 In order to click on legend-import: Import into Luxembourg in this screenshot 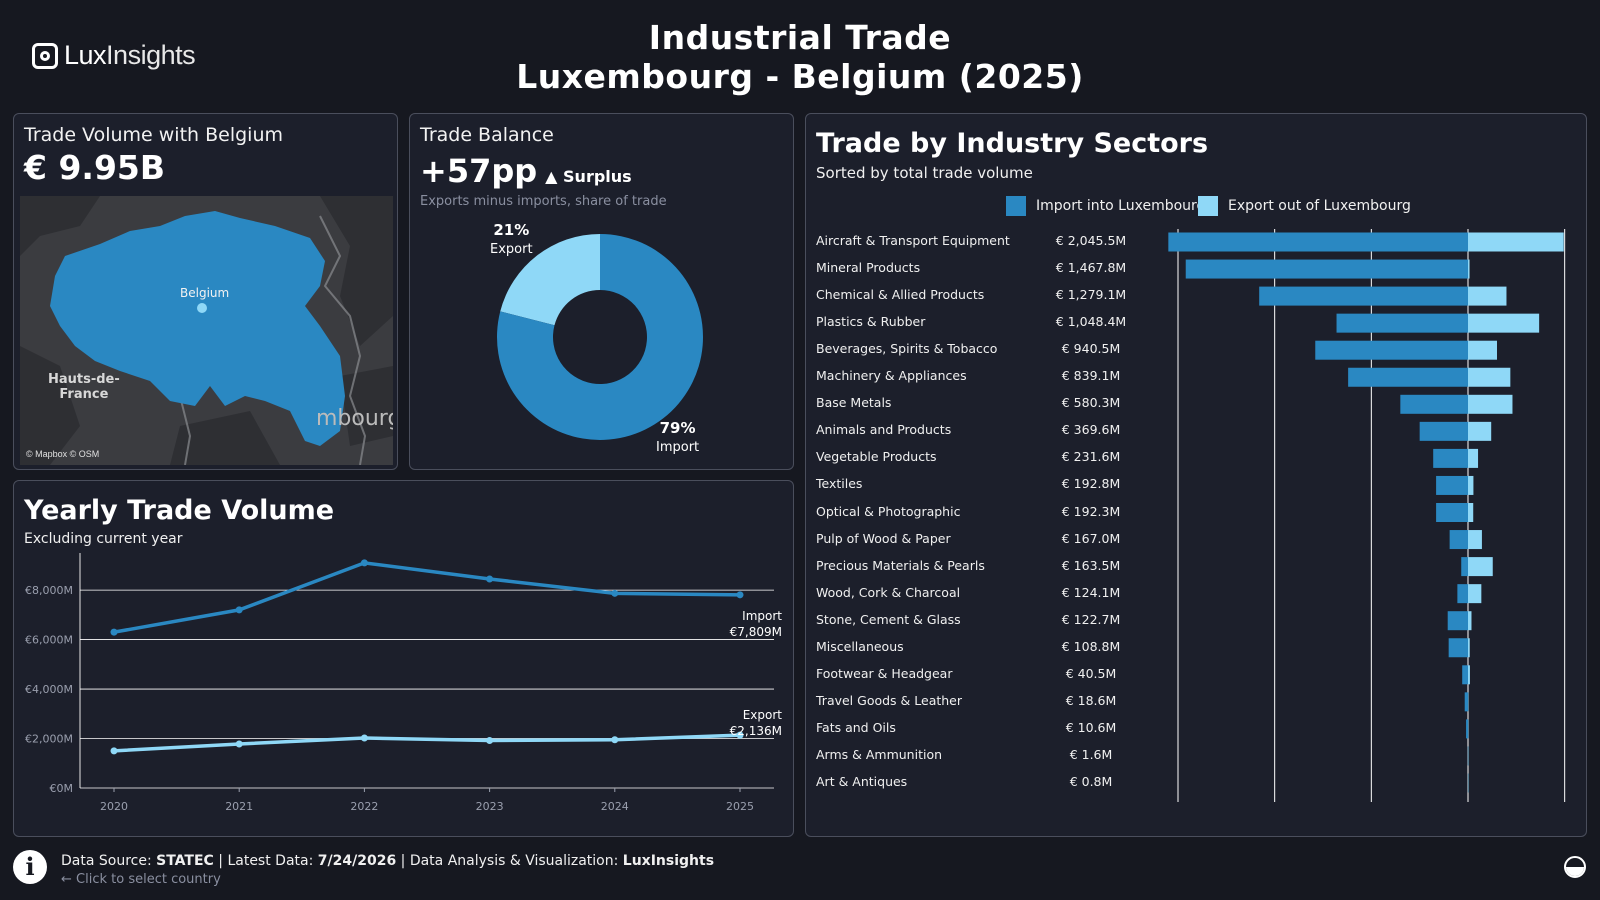, I will do `click(1105, 206)`.